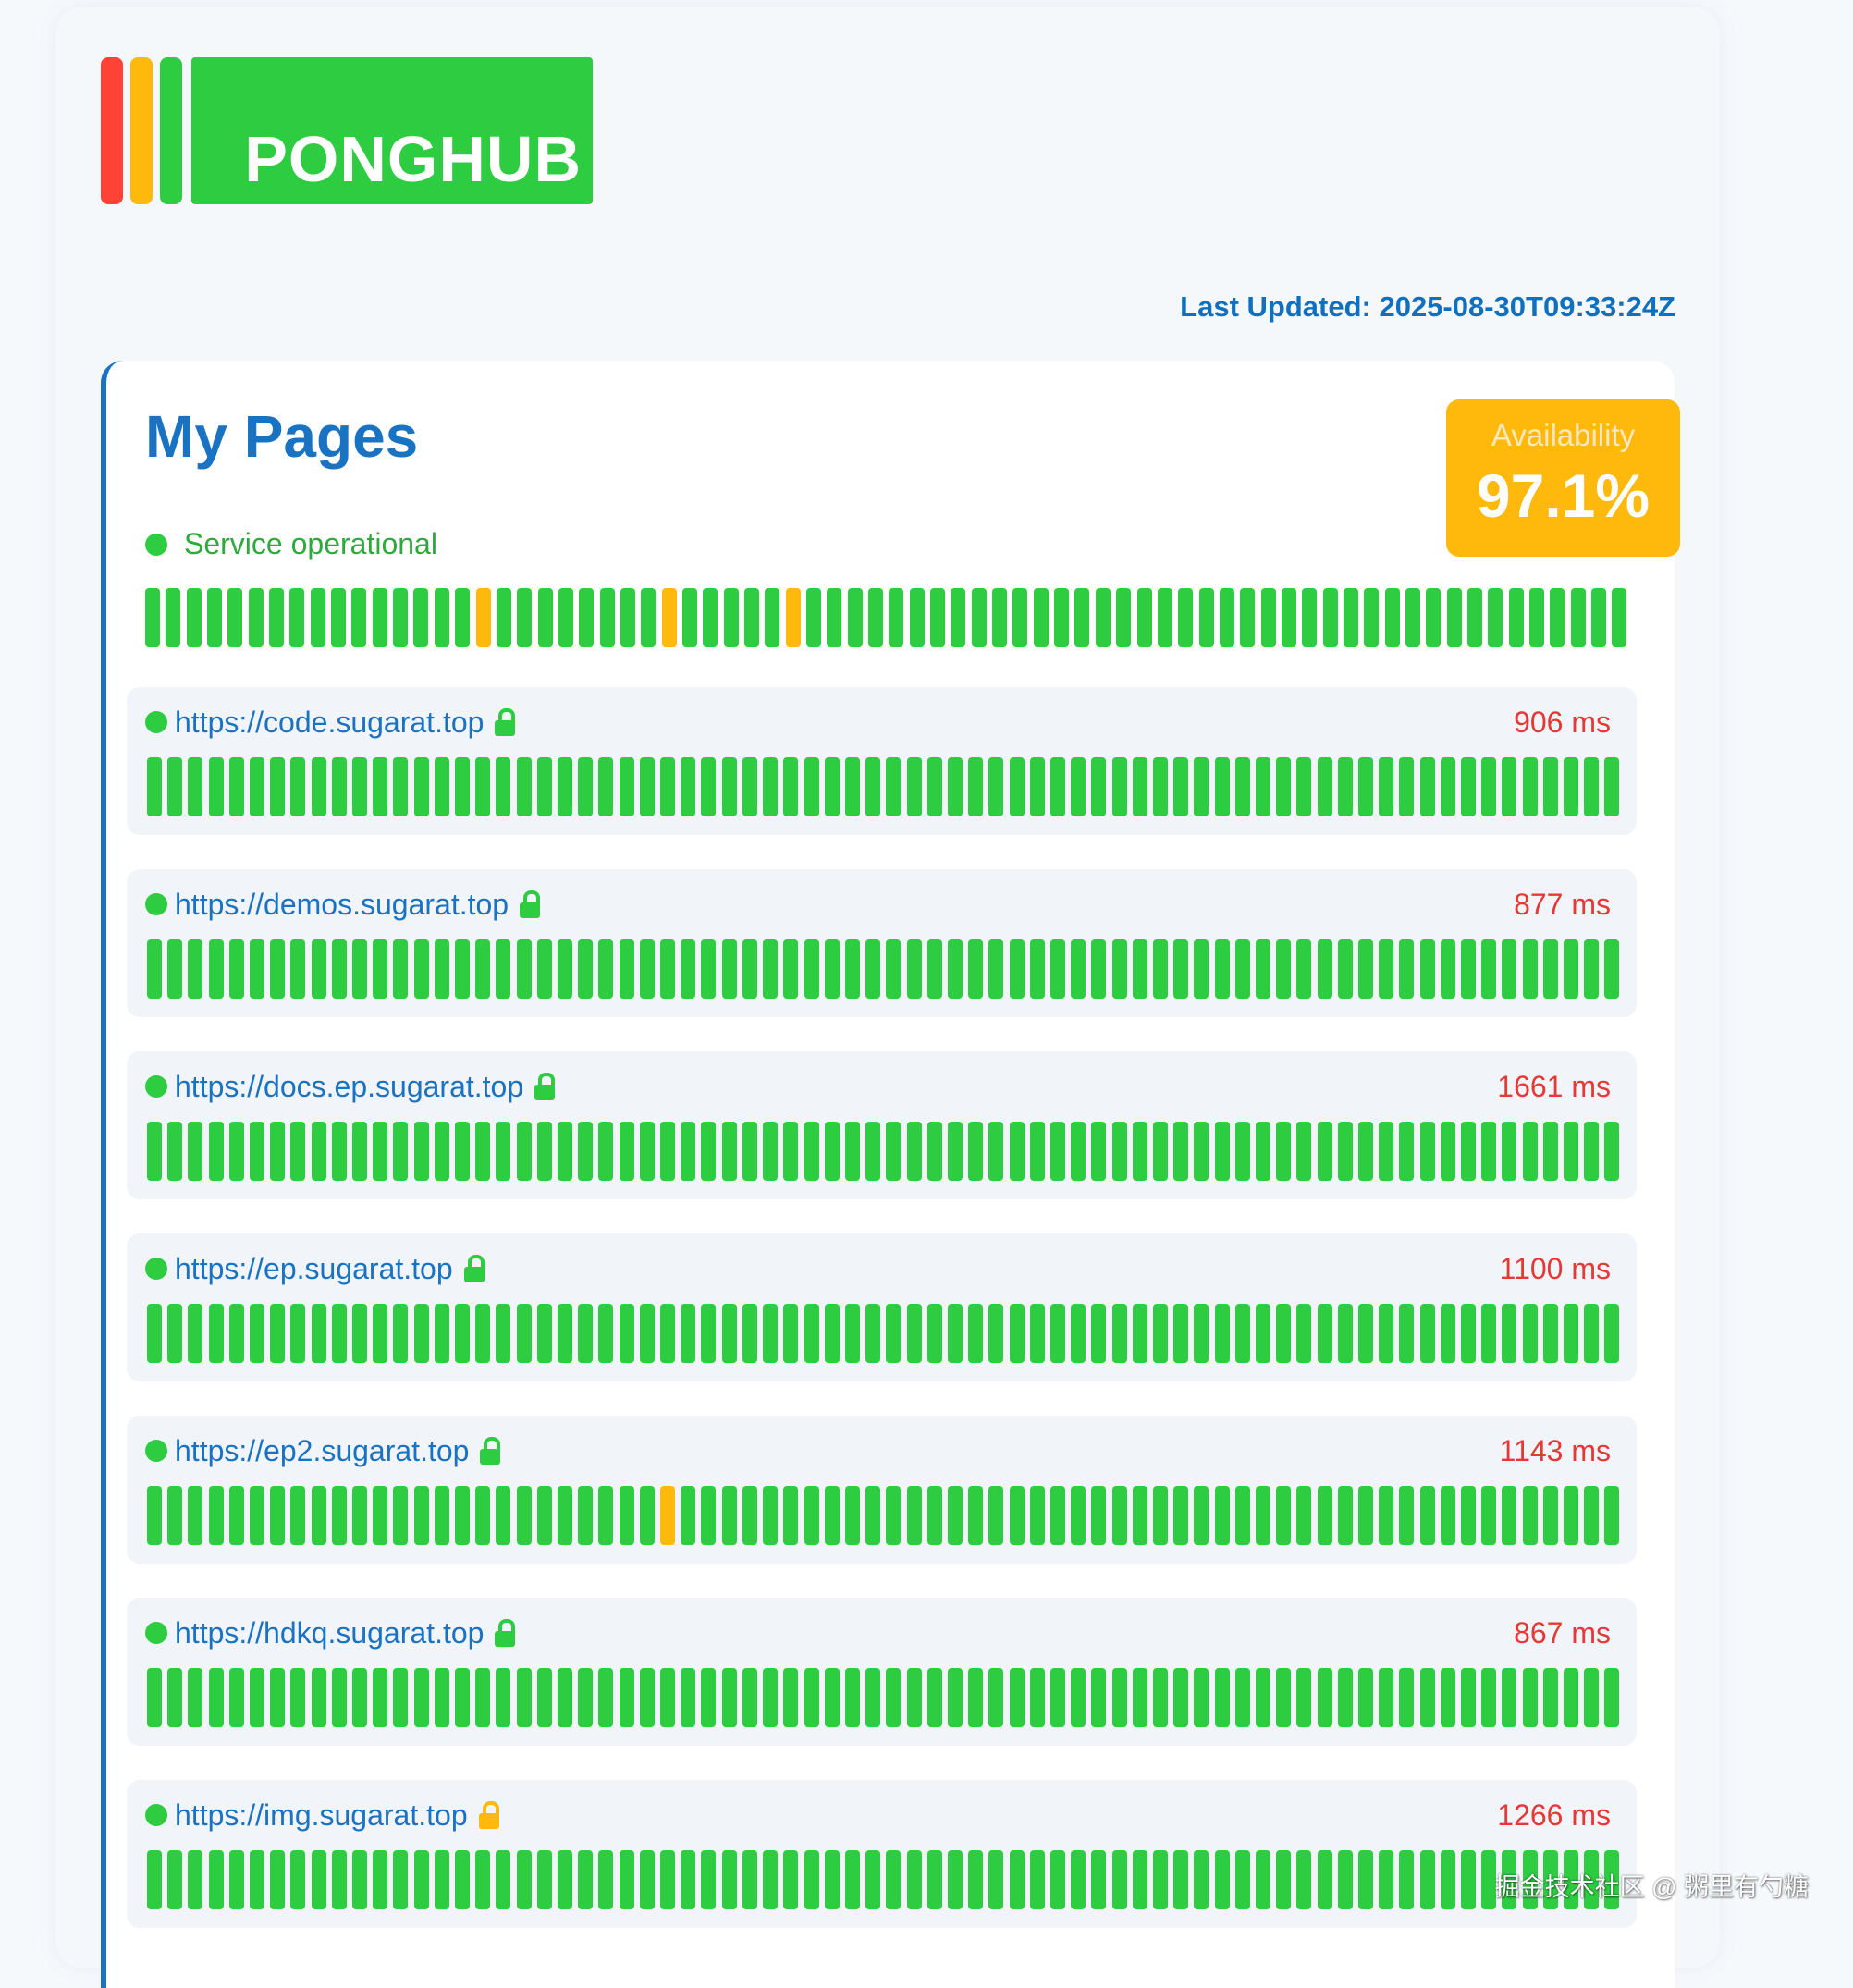 Image resolution: width=1853 pixels, height=1988 pixels. What do you see at coordinates (329, 723) in the screenshot?
I see `site-url-link: https://code.sugarat.top` at bounding box center [329, 723].